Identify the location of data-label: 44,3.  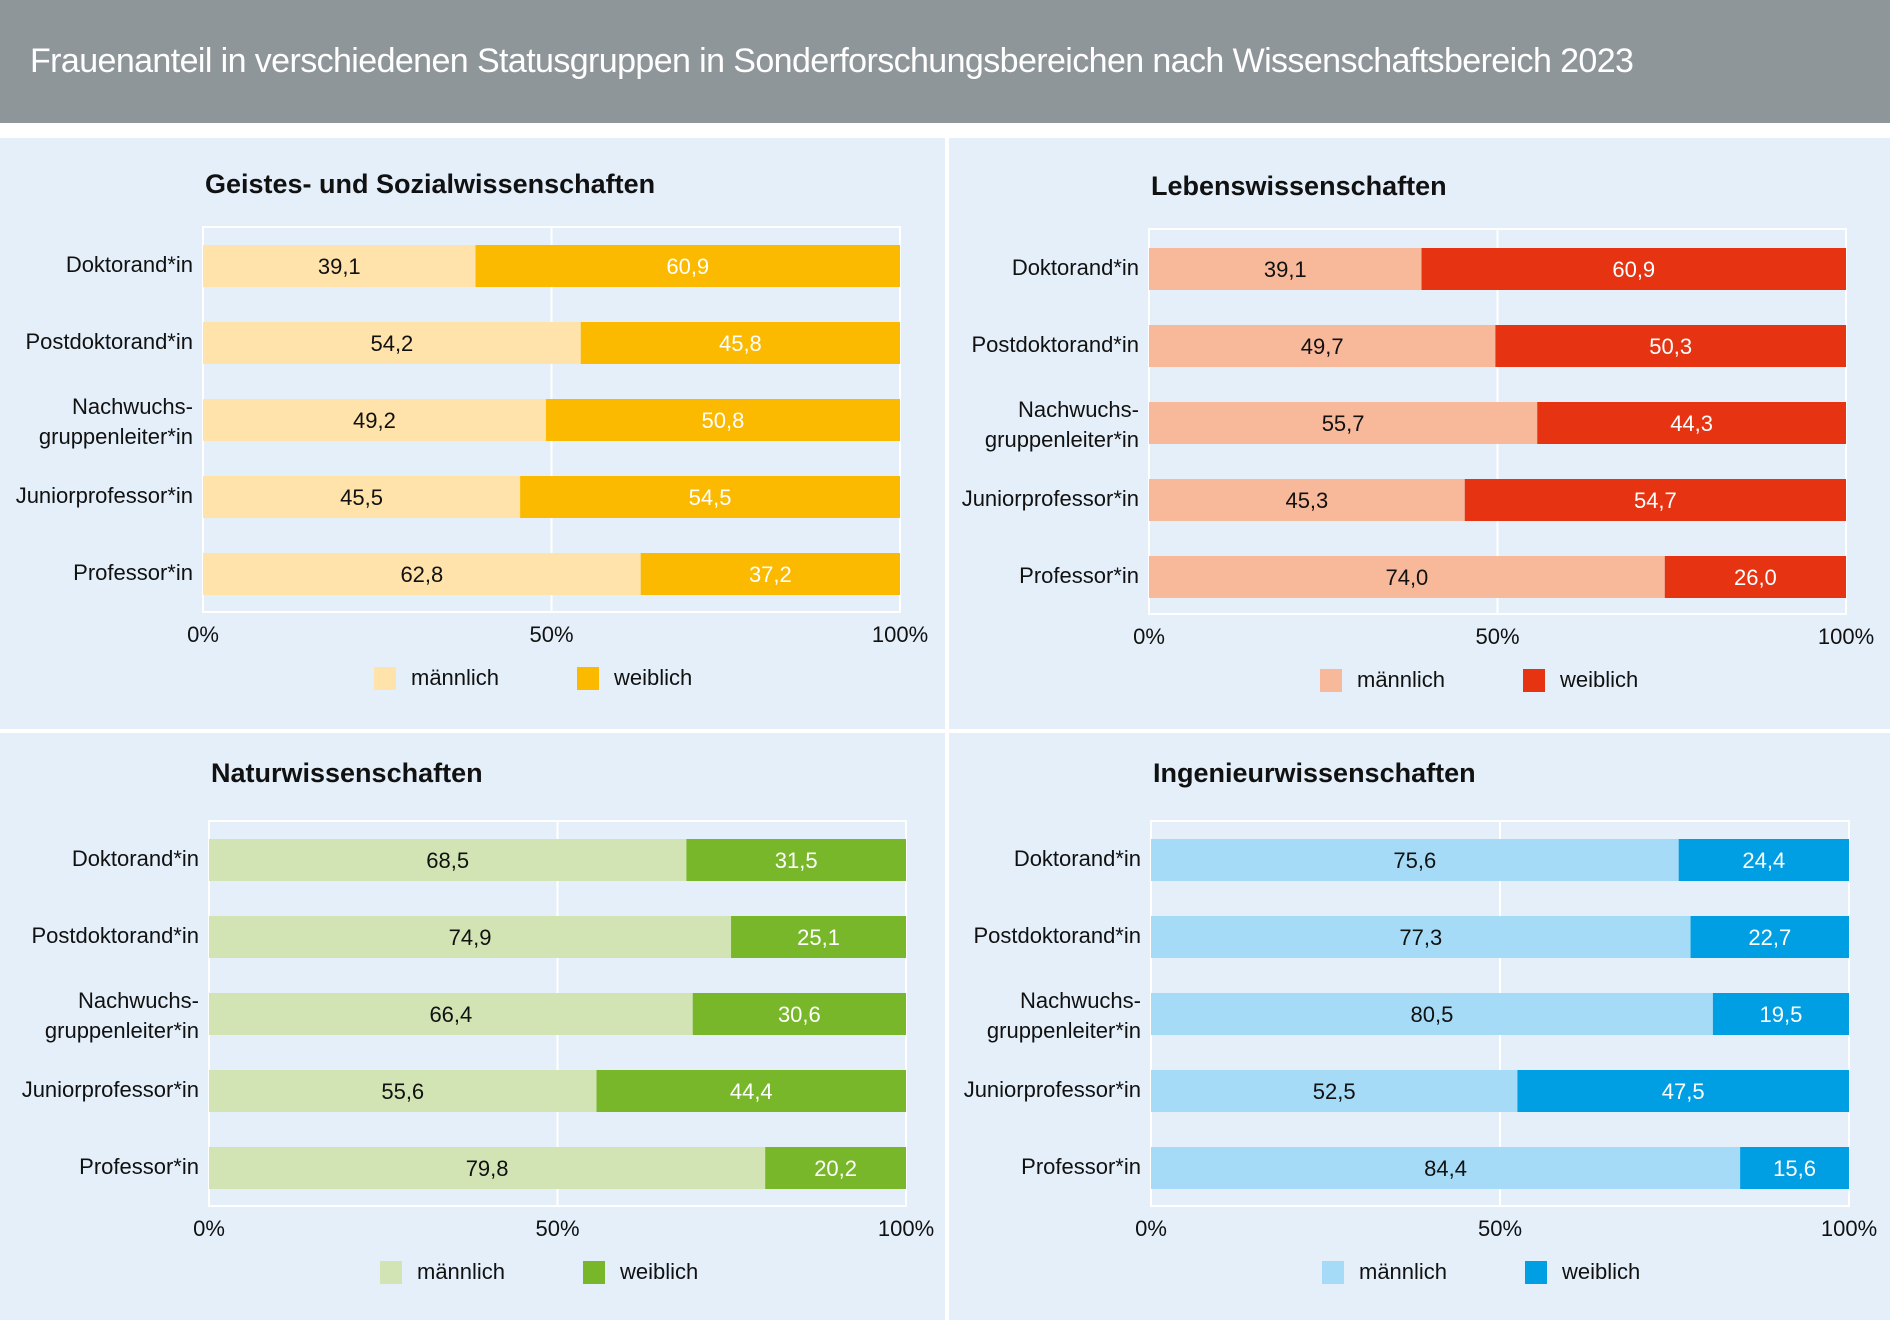
(1691, 423).